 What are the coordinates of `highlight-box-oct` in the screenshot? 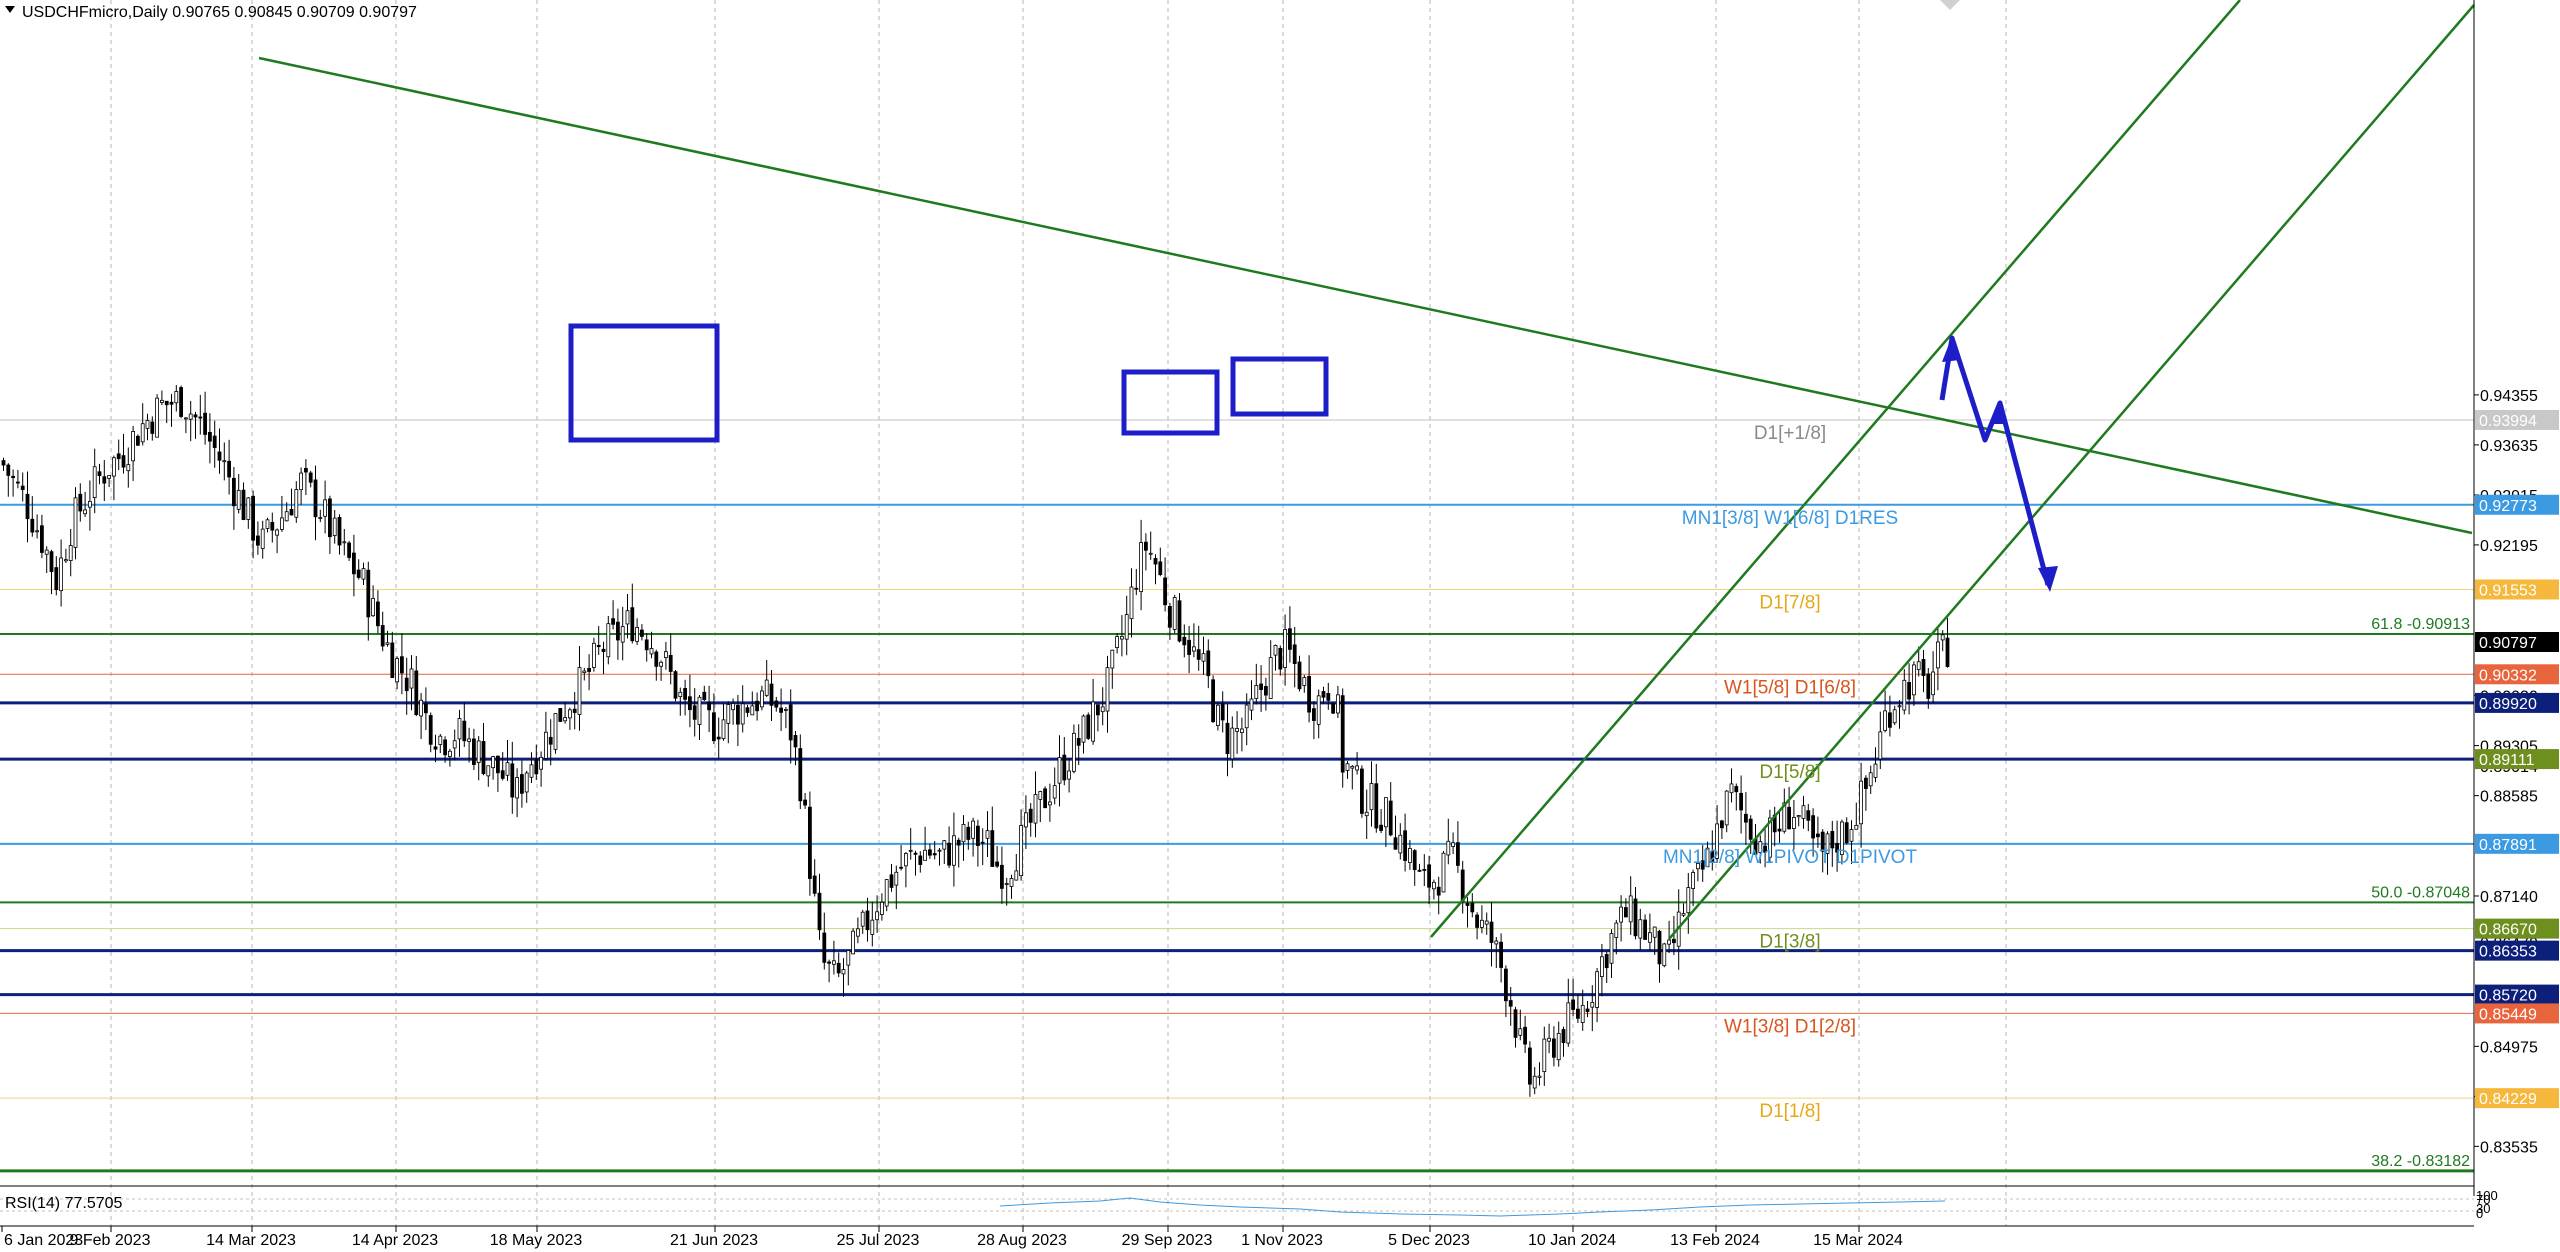 It's located at (1279, 386).